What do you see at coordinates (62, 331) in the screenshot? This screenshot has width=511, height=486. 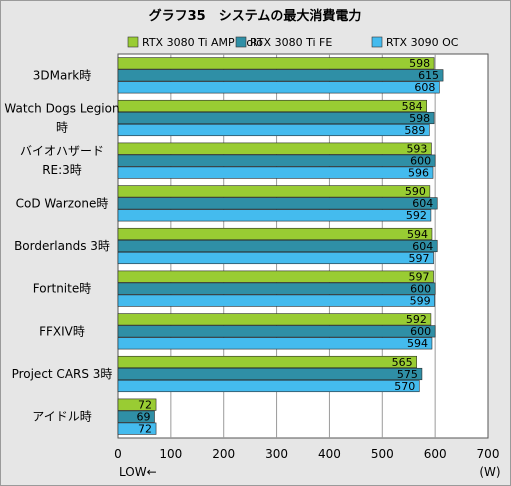 I see `category-label: FFXIV時` at bounding box center [62, 331].